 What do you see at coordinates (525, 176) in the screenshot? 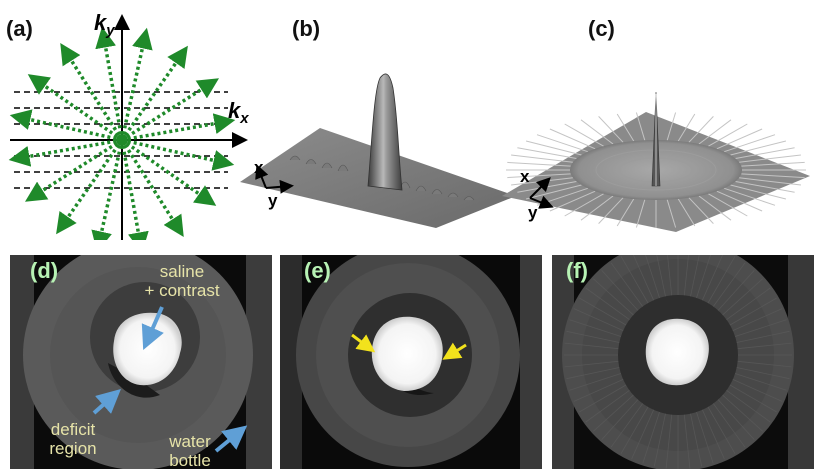
I see `psf-c-x-label: x` at bounding box center [525, 176].